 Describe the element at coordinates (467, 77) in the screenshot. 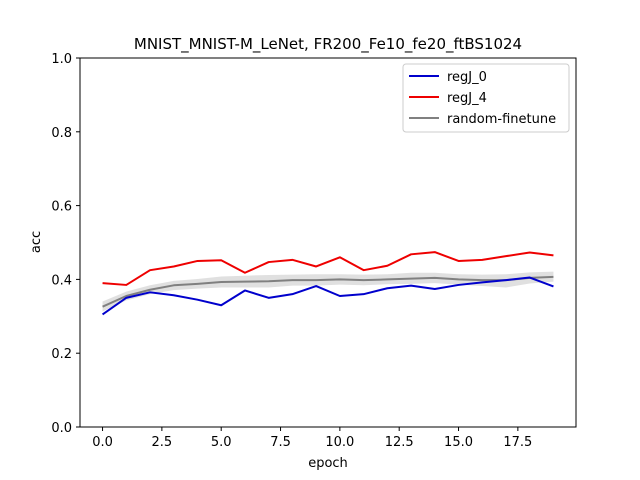

I see `legend-label: regJ_0` at that location.